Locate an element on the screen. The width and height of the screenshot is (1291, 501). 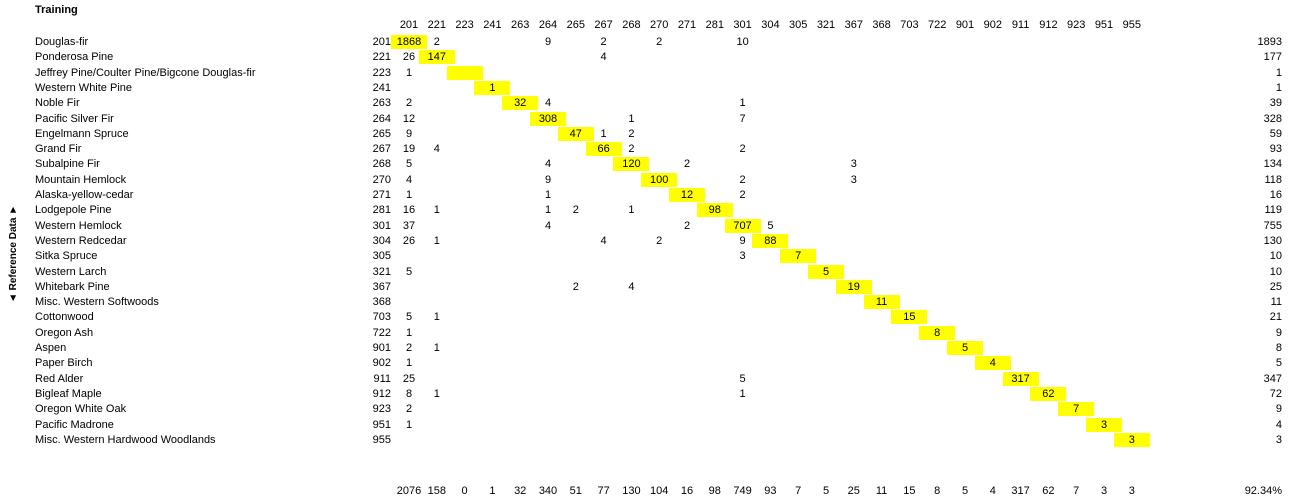
column-code-header: 722 is located at coordinates (937, 25).